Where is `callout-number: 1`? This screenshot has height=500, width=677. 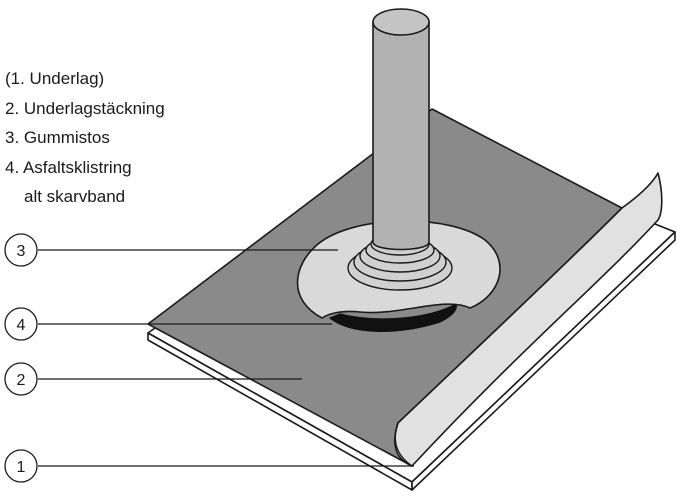 callout-number: 1 is located at coordinates (21, 467).